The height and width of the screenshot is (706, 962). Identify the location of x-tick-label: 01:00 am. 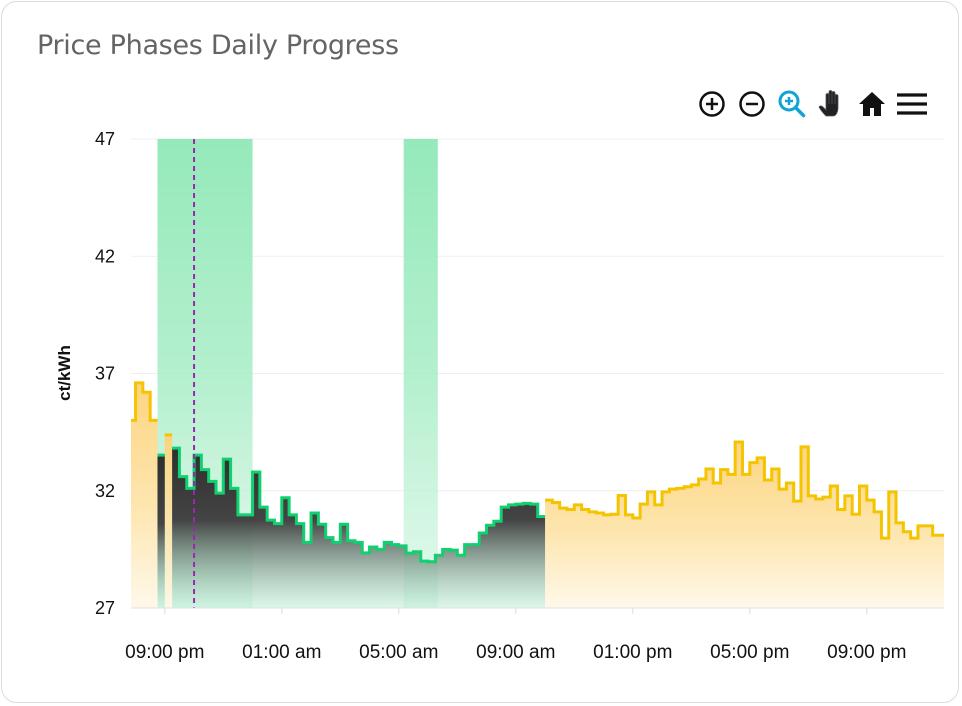
(281, 652).